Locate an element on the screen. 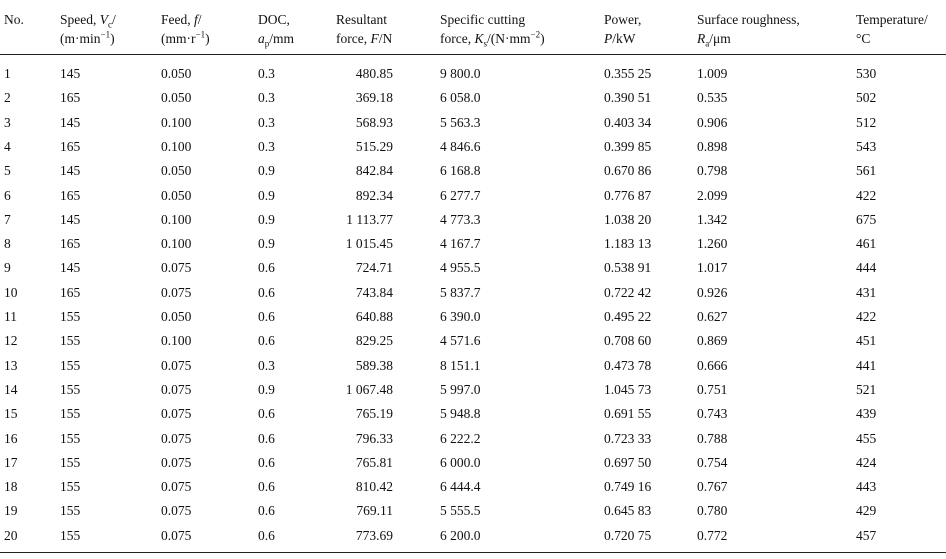 Image resolution: width=946 pixels, height=559 pixels. table-cell: 0.390 51 is located at coordinates (628, 98).